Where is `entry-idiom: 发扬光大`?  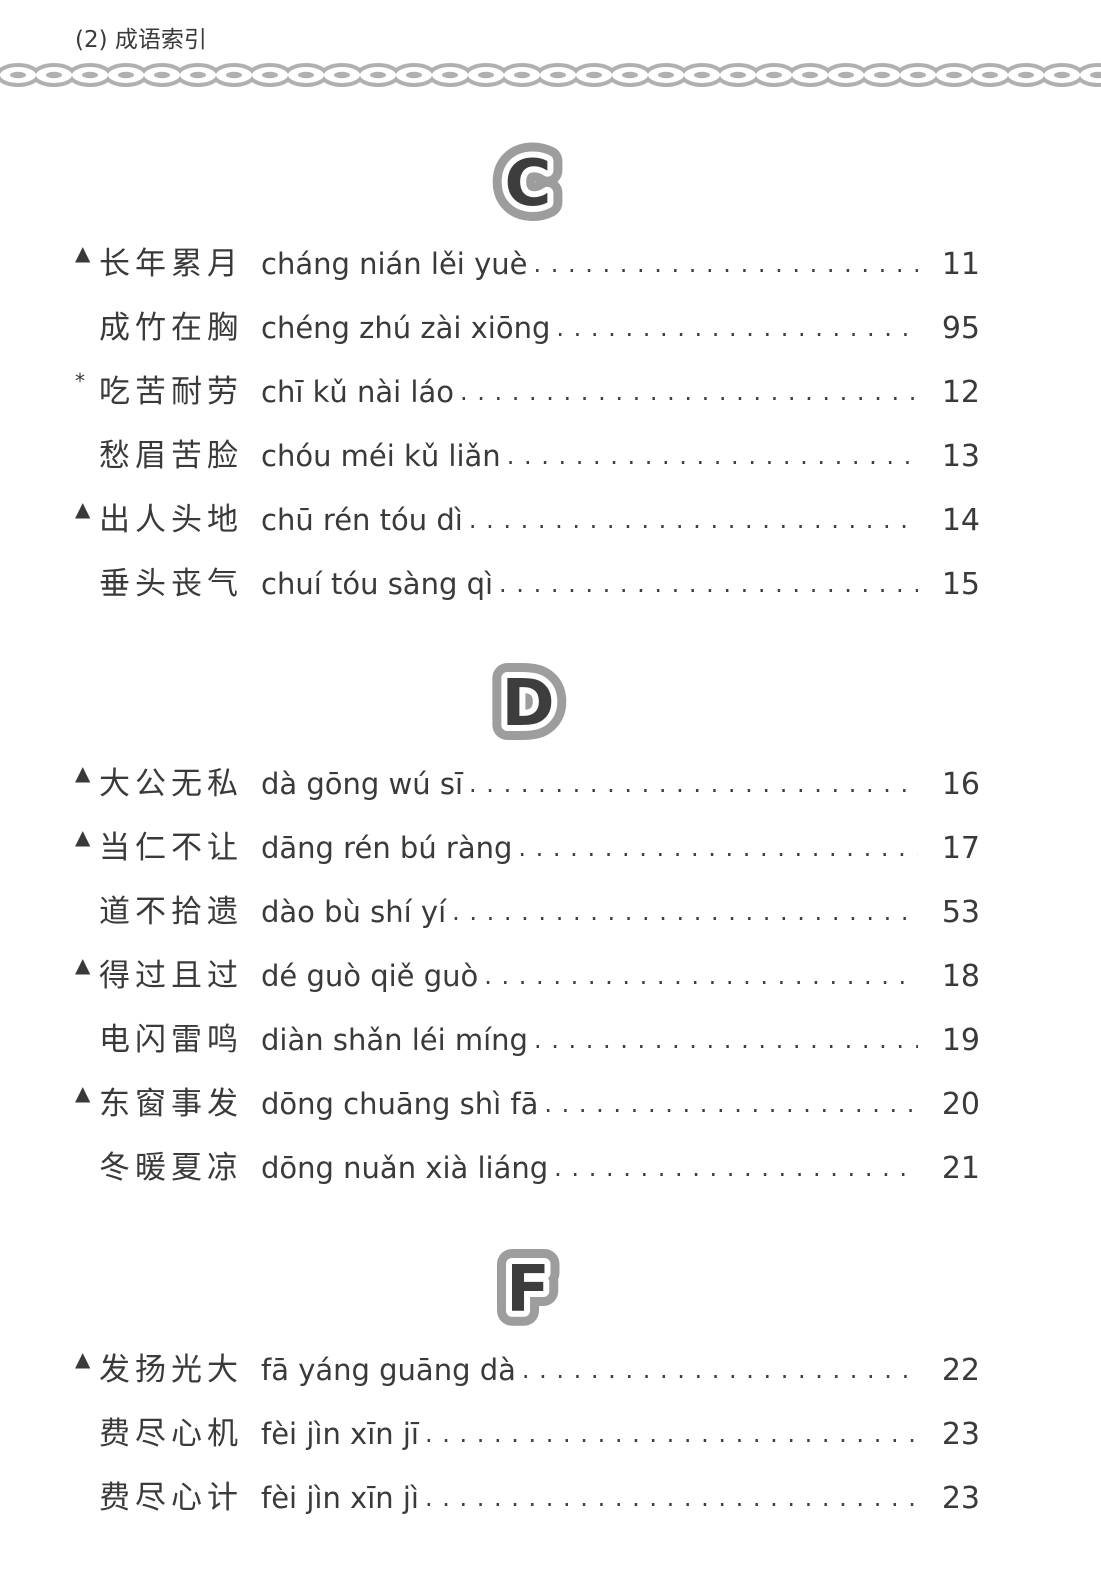
entry-idiom: 发扬光大 is located at coordinates (171, 1370).